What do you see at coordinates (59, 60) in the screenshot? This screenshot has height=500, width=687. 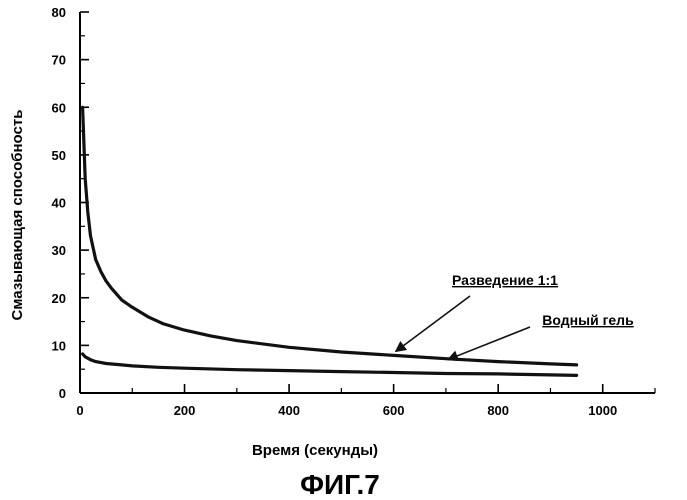 I see `y-tick-label: 70` at bounding box center [59, 60].